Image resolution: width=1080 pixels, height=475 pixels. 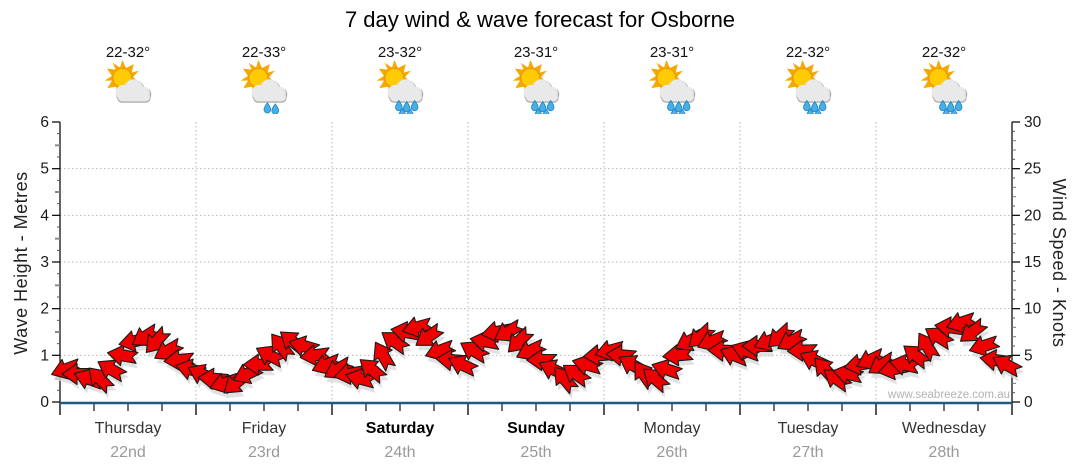 What do you see at coordinates (264, 52) in the screenshot?
I see `day-temp: 22-33°` at bounding box center [264, 52].